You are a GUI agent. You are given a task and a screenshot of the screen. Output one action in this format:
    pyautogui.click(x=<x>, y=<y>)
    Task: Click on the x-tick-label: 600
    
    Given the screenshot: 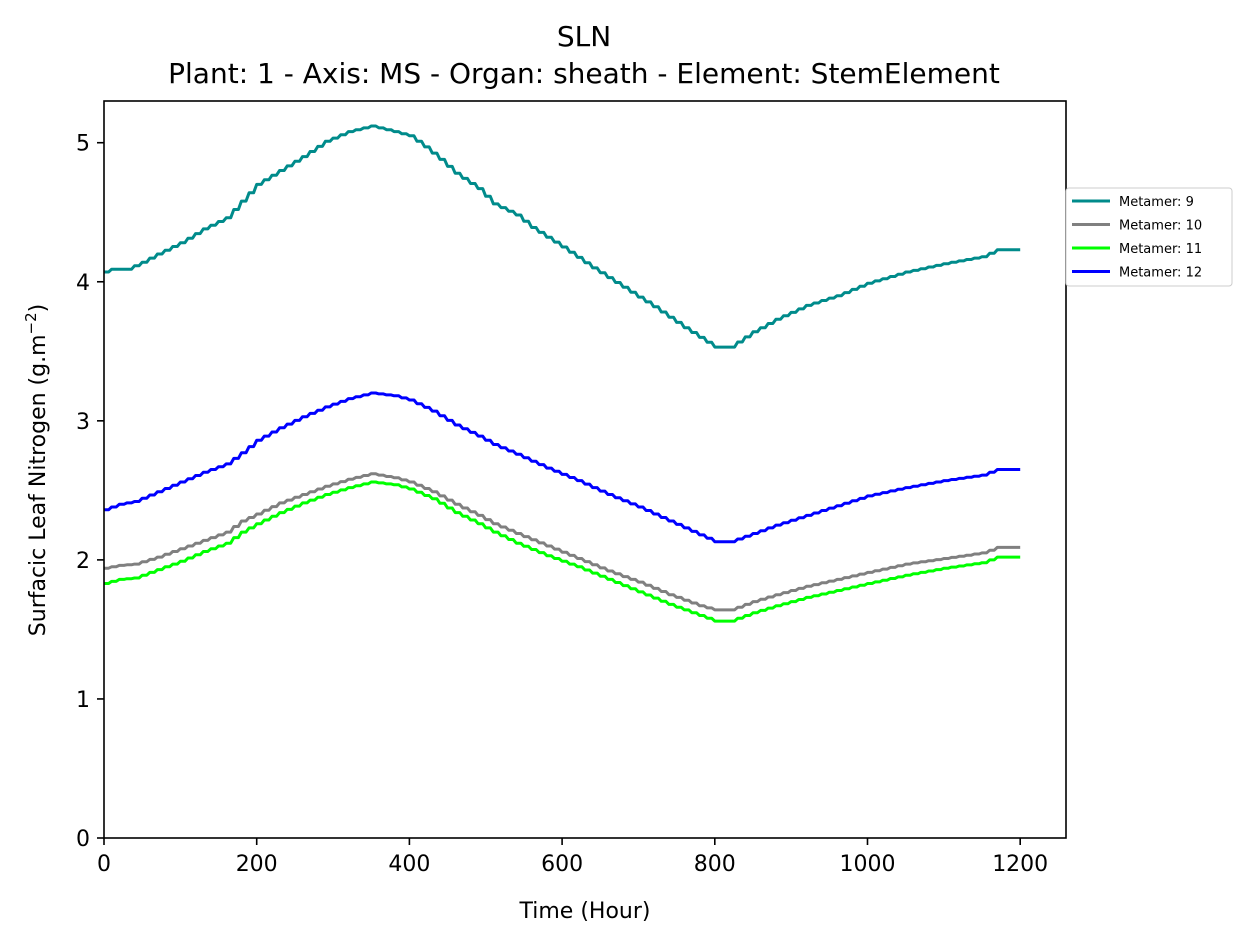 What is the action you would take?
    pyautogui.click(x=562, y=864)
    